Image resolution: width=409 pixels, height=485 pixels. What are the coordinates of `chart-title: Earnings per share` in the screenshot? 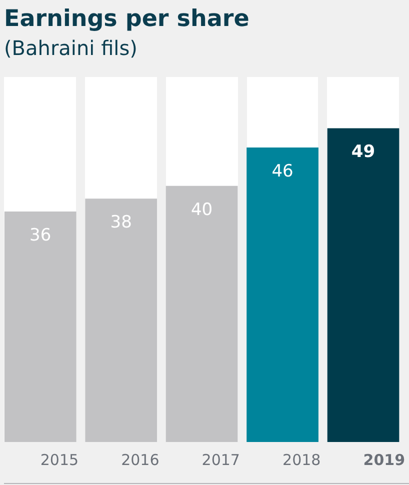 It's located at (127, 19).